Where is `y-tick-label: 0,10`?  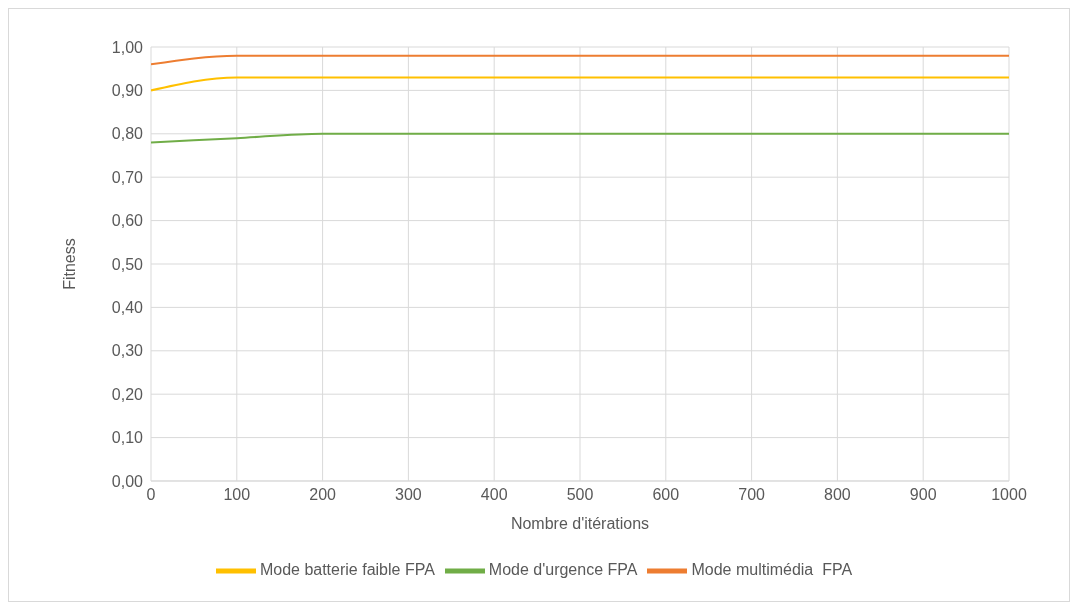
y-tick-label: 0,10 is located at coordinates (127, 438).